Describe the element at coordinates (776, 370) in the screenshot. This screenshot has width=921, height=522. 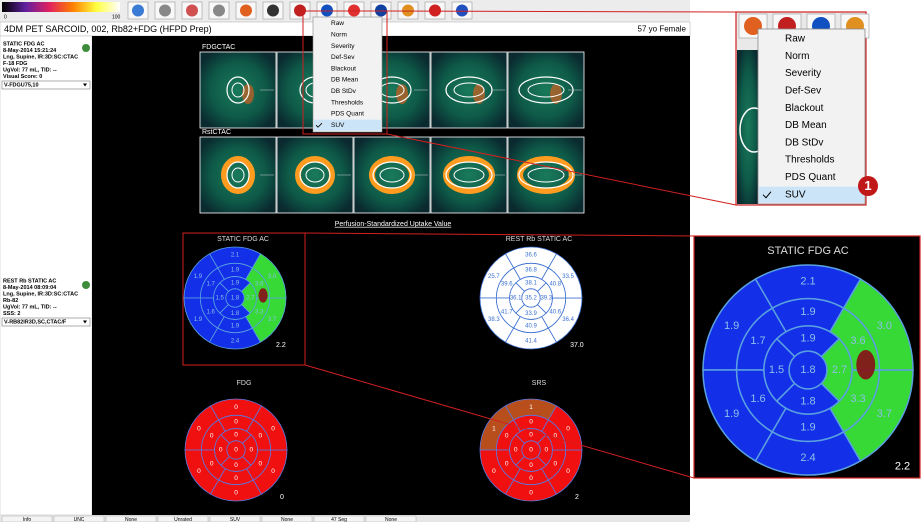
I see `segment-value: 1.5` at that location.